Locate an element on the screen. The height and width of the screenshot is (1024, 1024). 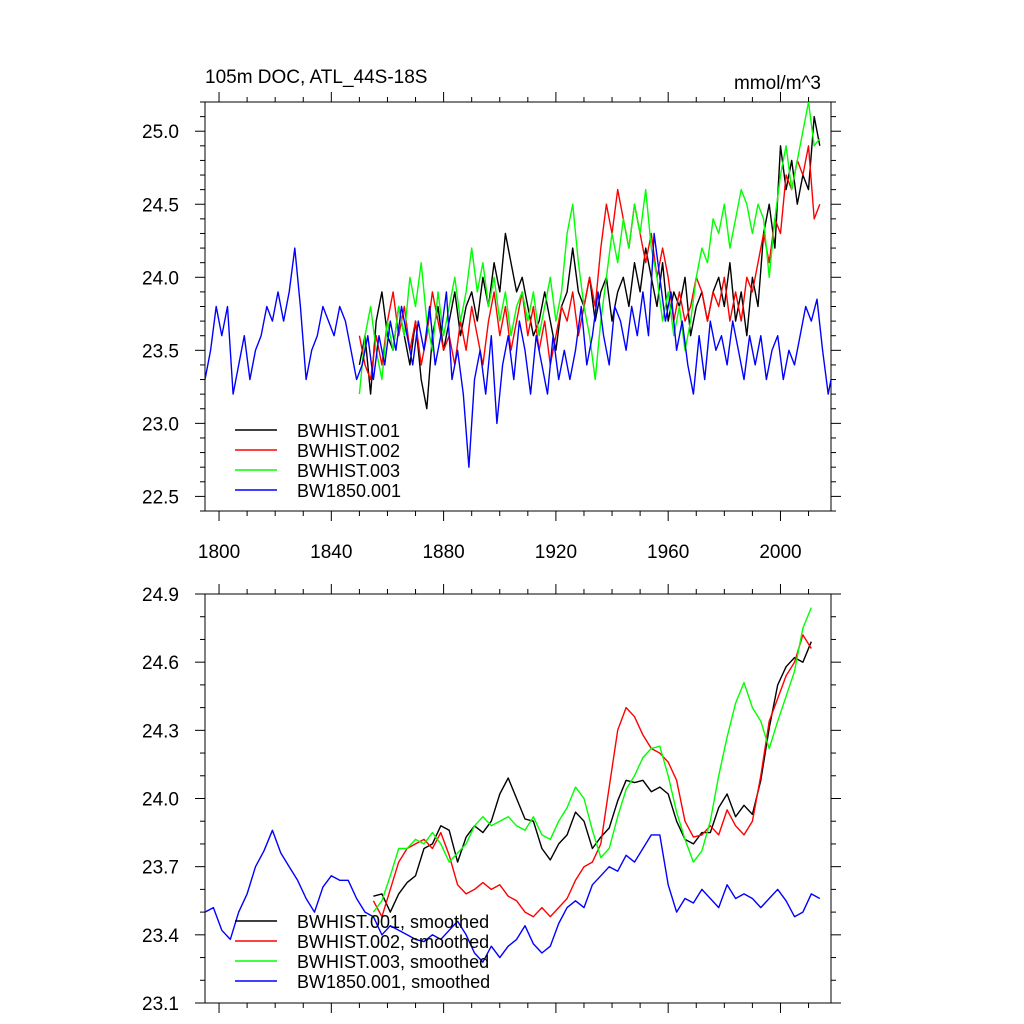
legend-label: BWHIST.002 is located at coordinates (348, 451).